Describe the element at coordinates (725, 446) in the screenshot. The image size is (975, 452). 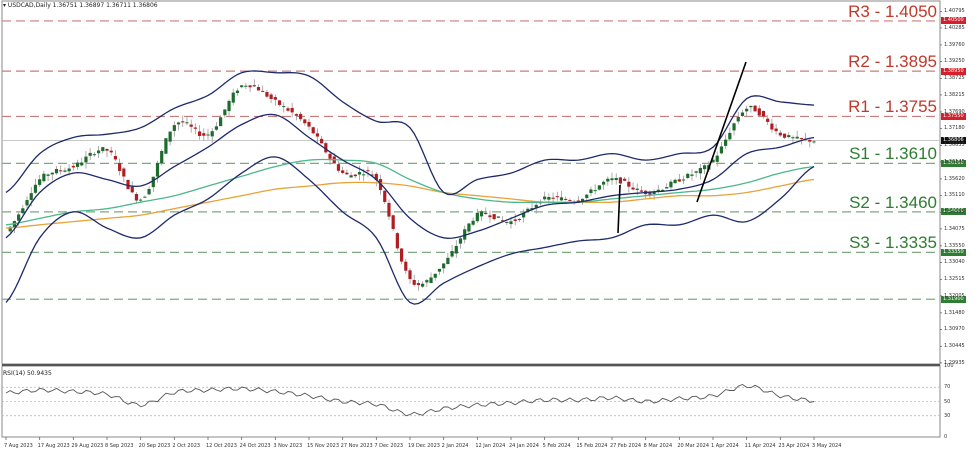
I see `date-label: 1 Apr 2024` at that location.